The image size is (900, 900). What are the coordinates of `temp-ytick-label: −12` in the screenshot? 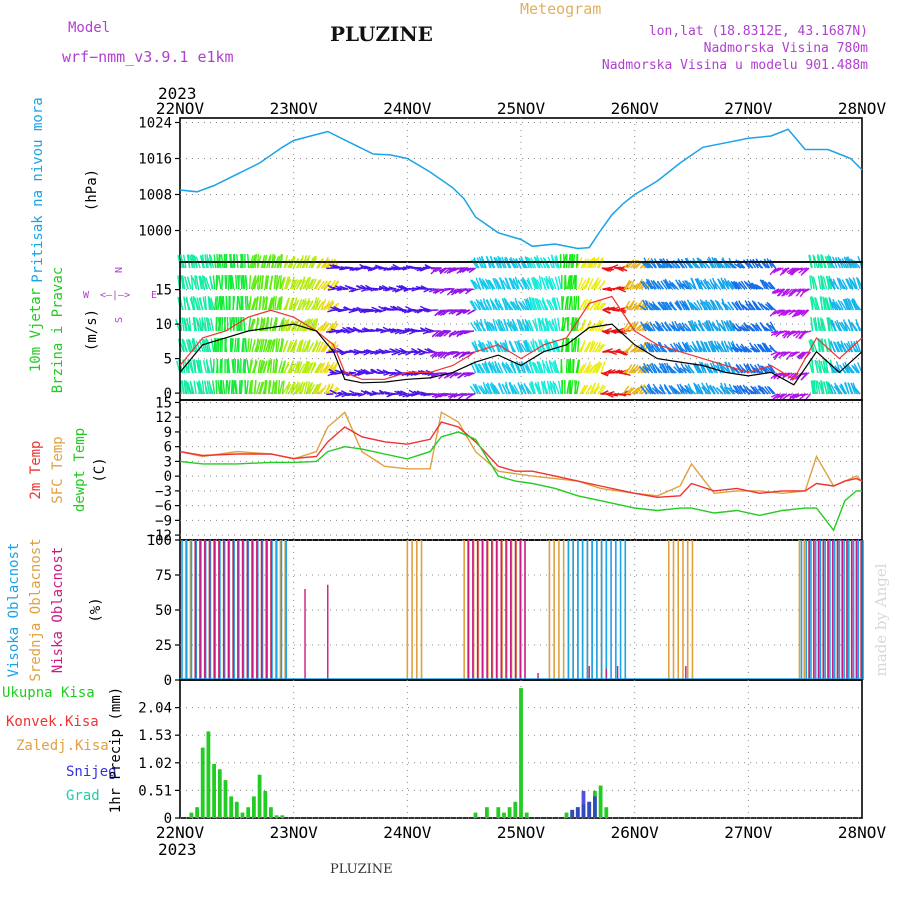 It's located at (159, 536).